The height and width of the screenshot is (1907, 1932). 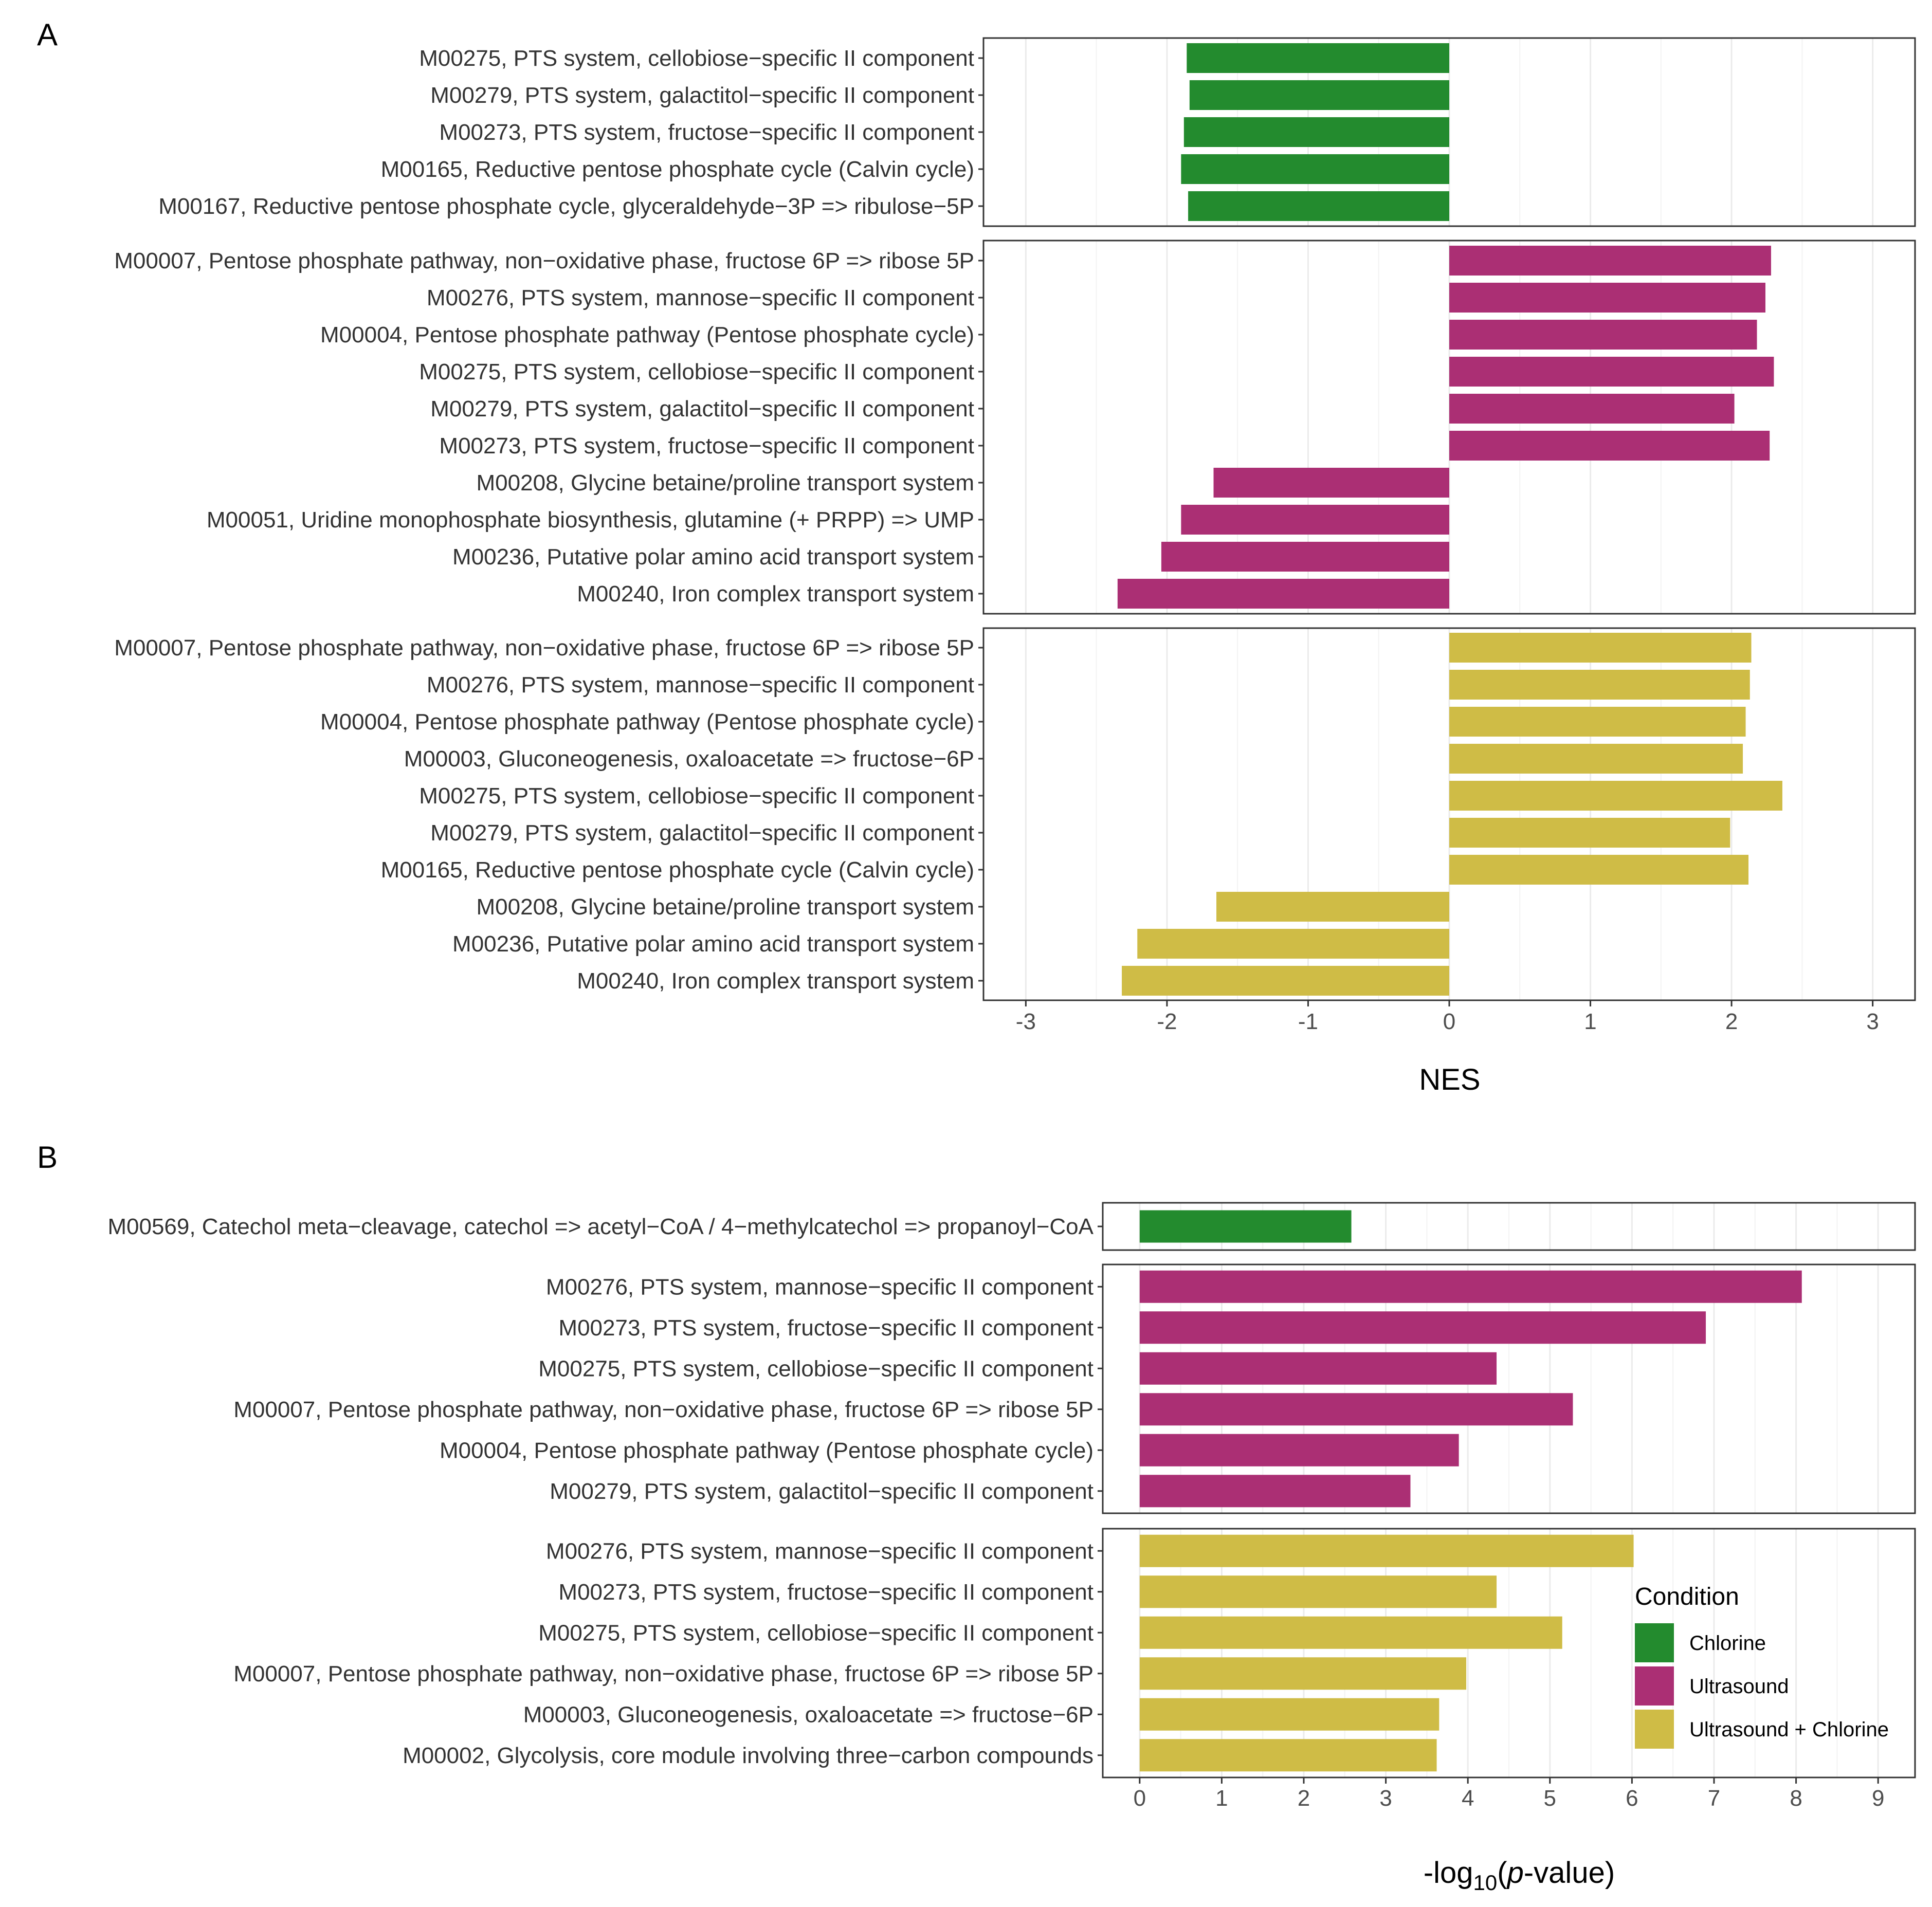 I want to click on legend-label: Chlorine, so click(x=1727, y=1643).